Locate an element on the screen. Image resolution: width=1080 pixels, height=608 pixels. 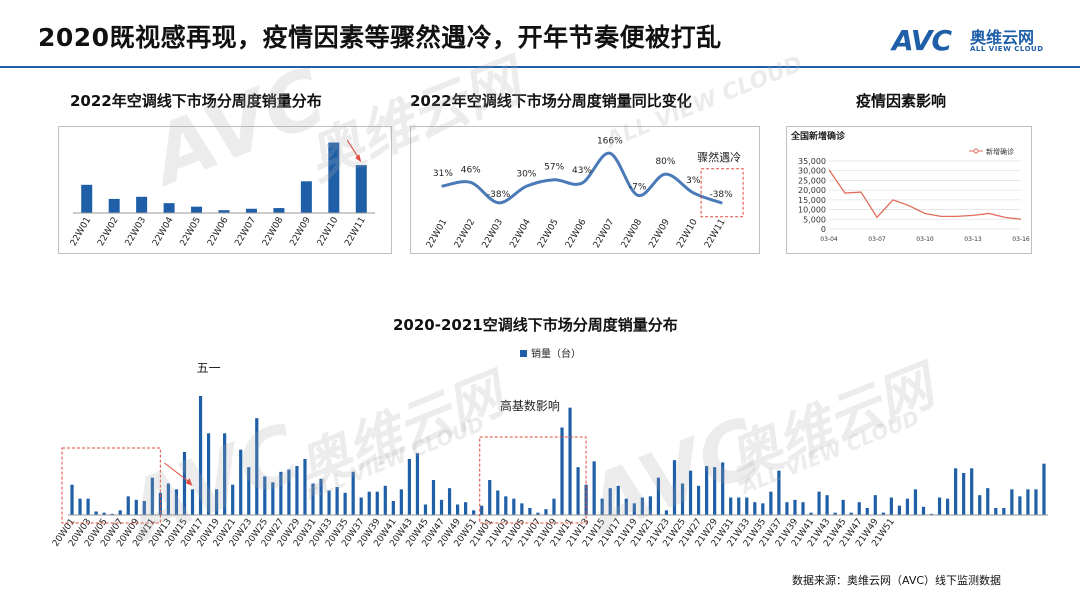
data-label: 80% is located at coordinates (665, 162).